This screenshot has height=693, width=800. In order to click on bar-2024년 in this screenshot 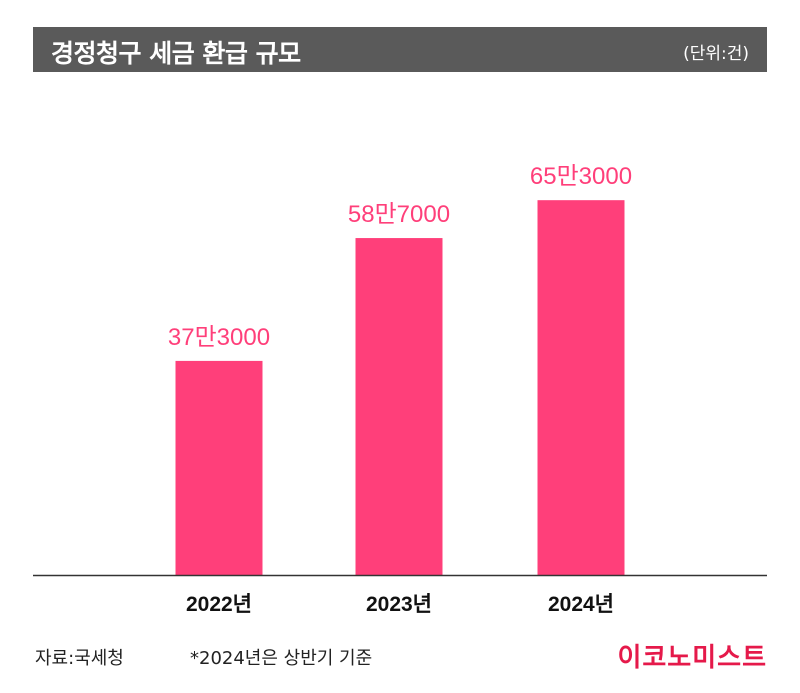, I will do `click(581, 388)`.